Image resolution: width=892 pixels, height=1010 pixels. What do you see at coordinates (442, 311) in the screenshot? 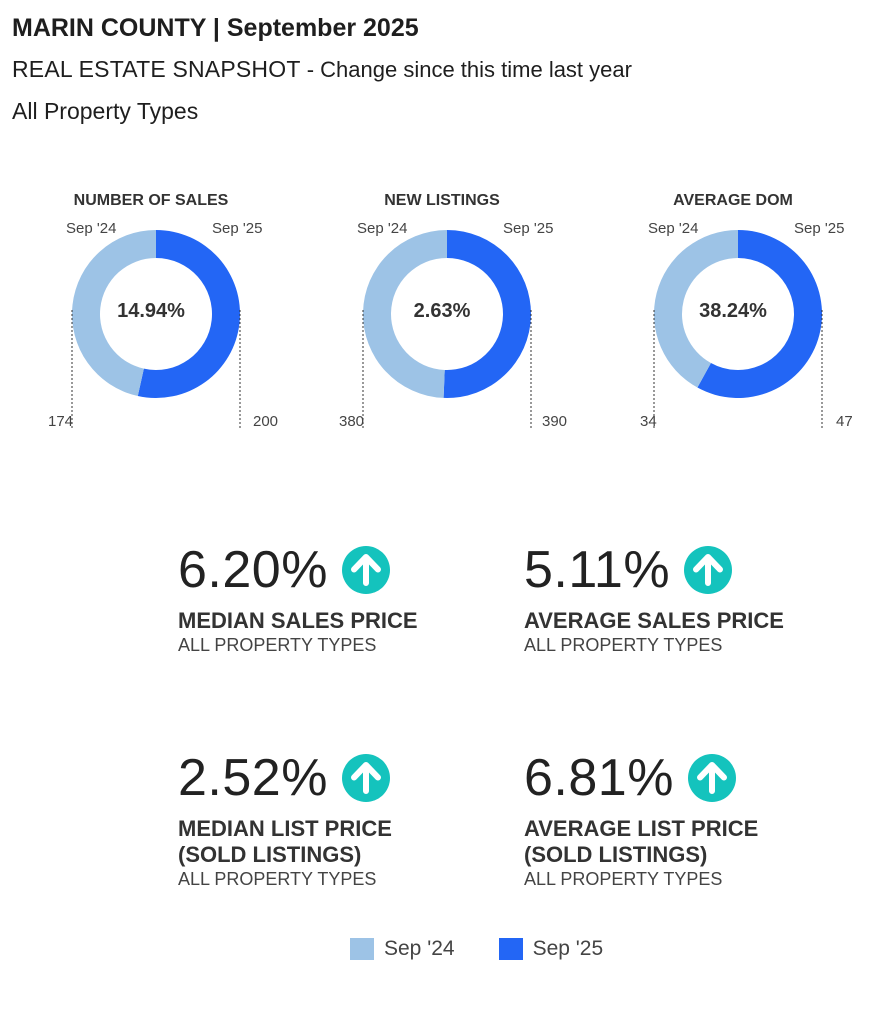
I see `donut-center-pct: 2.63%` at bounding box center [442, 311].